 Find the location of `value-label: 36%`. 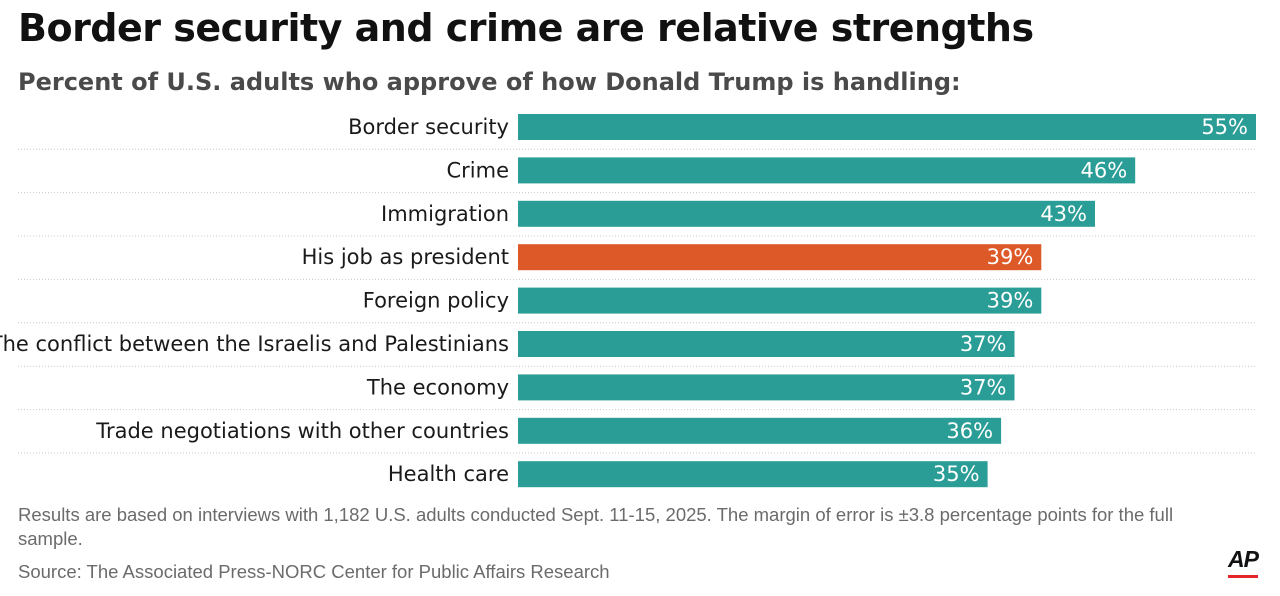

value-label: 36% is located at coordinates (969, 431).